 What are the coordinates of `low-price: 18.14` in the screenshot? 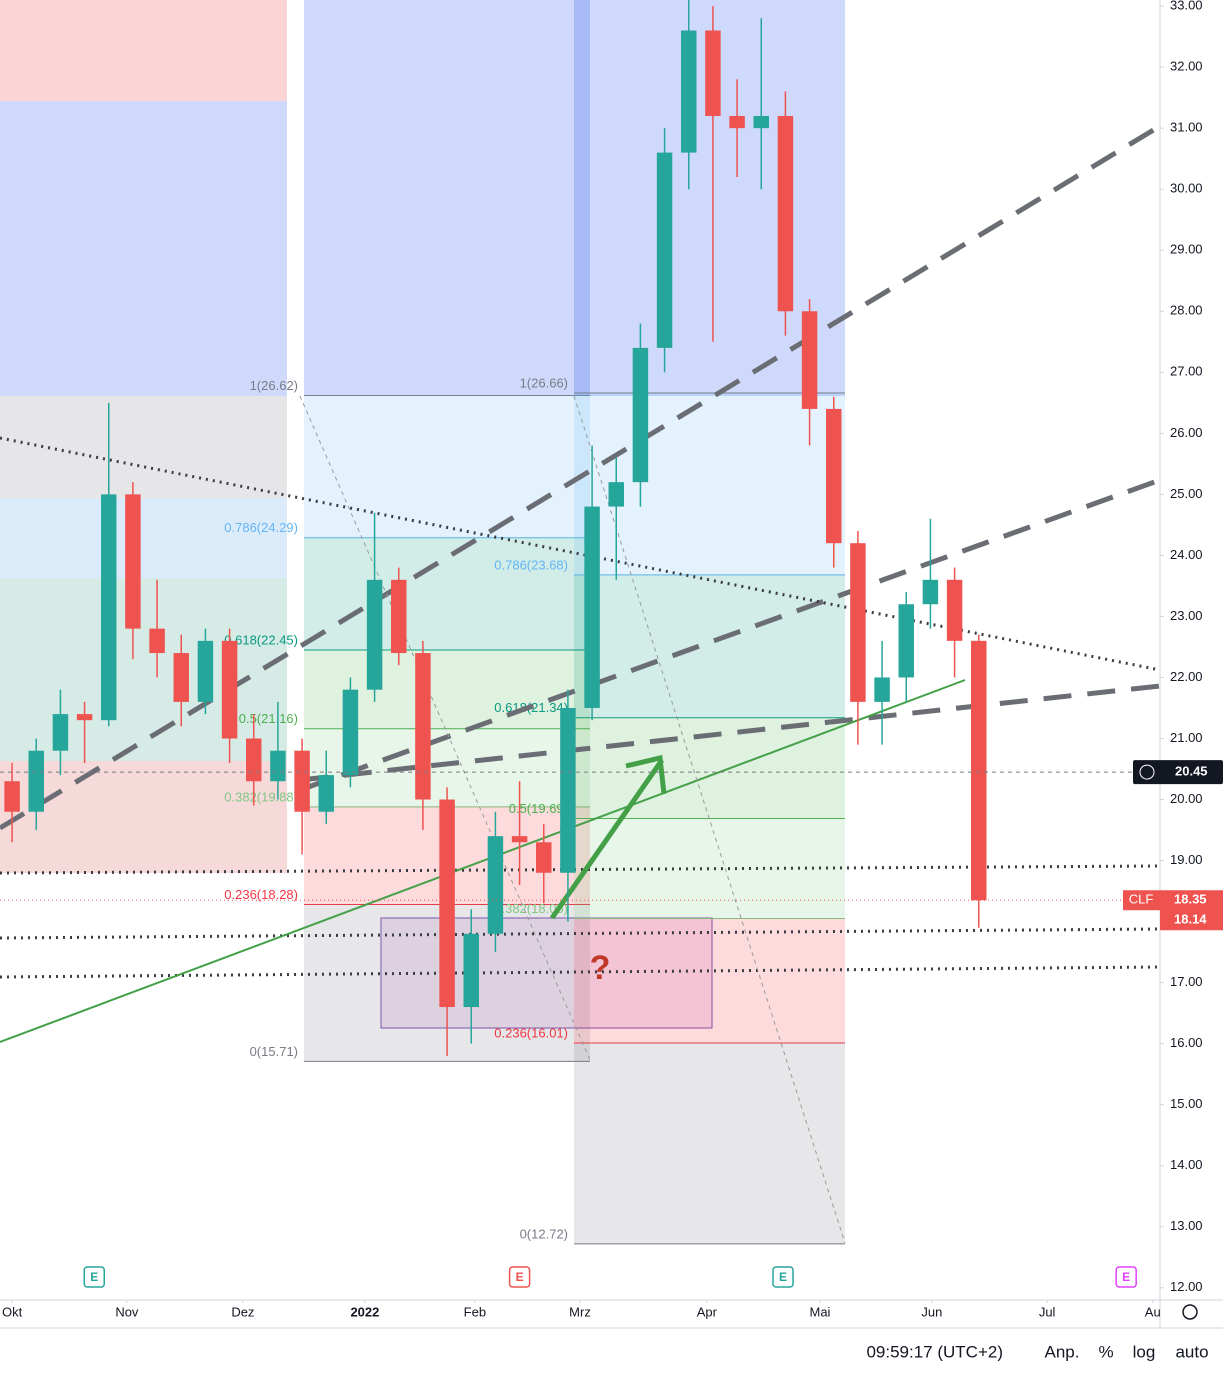 It's located at (1190, 919).